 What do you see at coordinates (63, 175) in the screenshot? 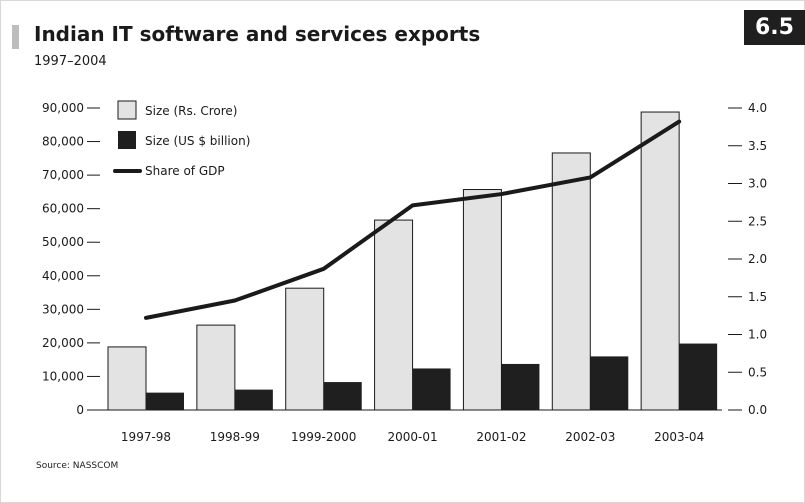
I see `left-tick-label: 70,000` at bounding box center [63, 175].